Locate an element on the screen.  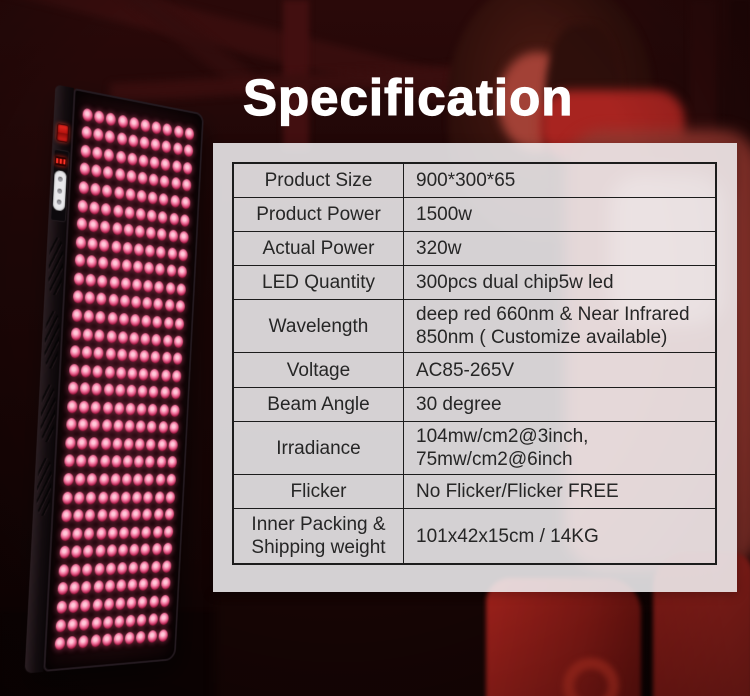
control-module is located at coordinates (59, 185).